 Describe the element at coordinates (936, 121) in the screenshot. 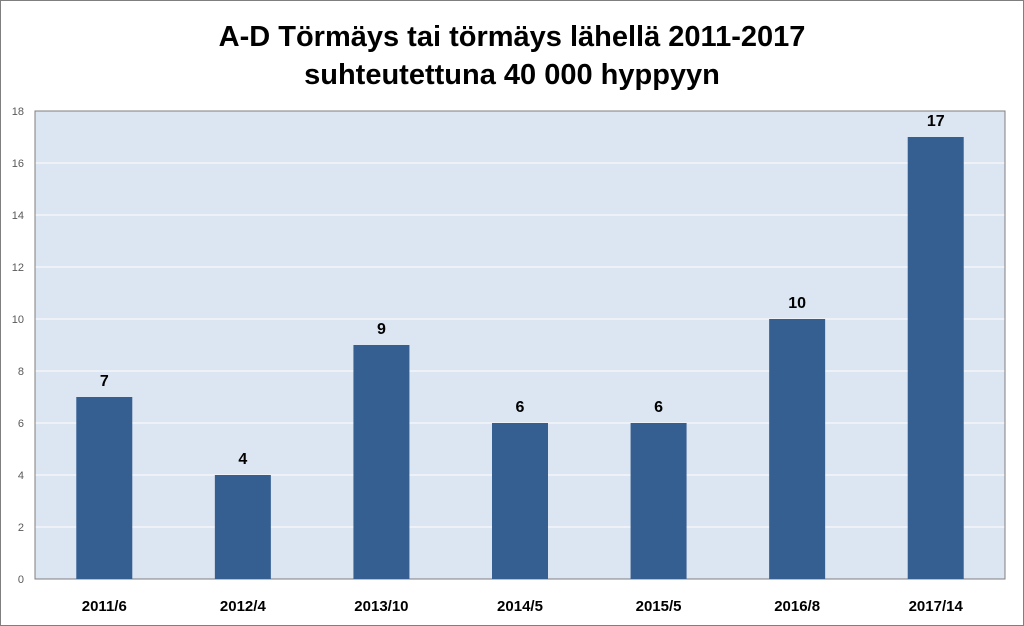

I see `data-label: 17` at that location.